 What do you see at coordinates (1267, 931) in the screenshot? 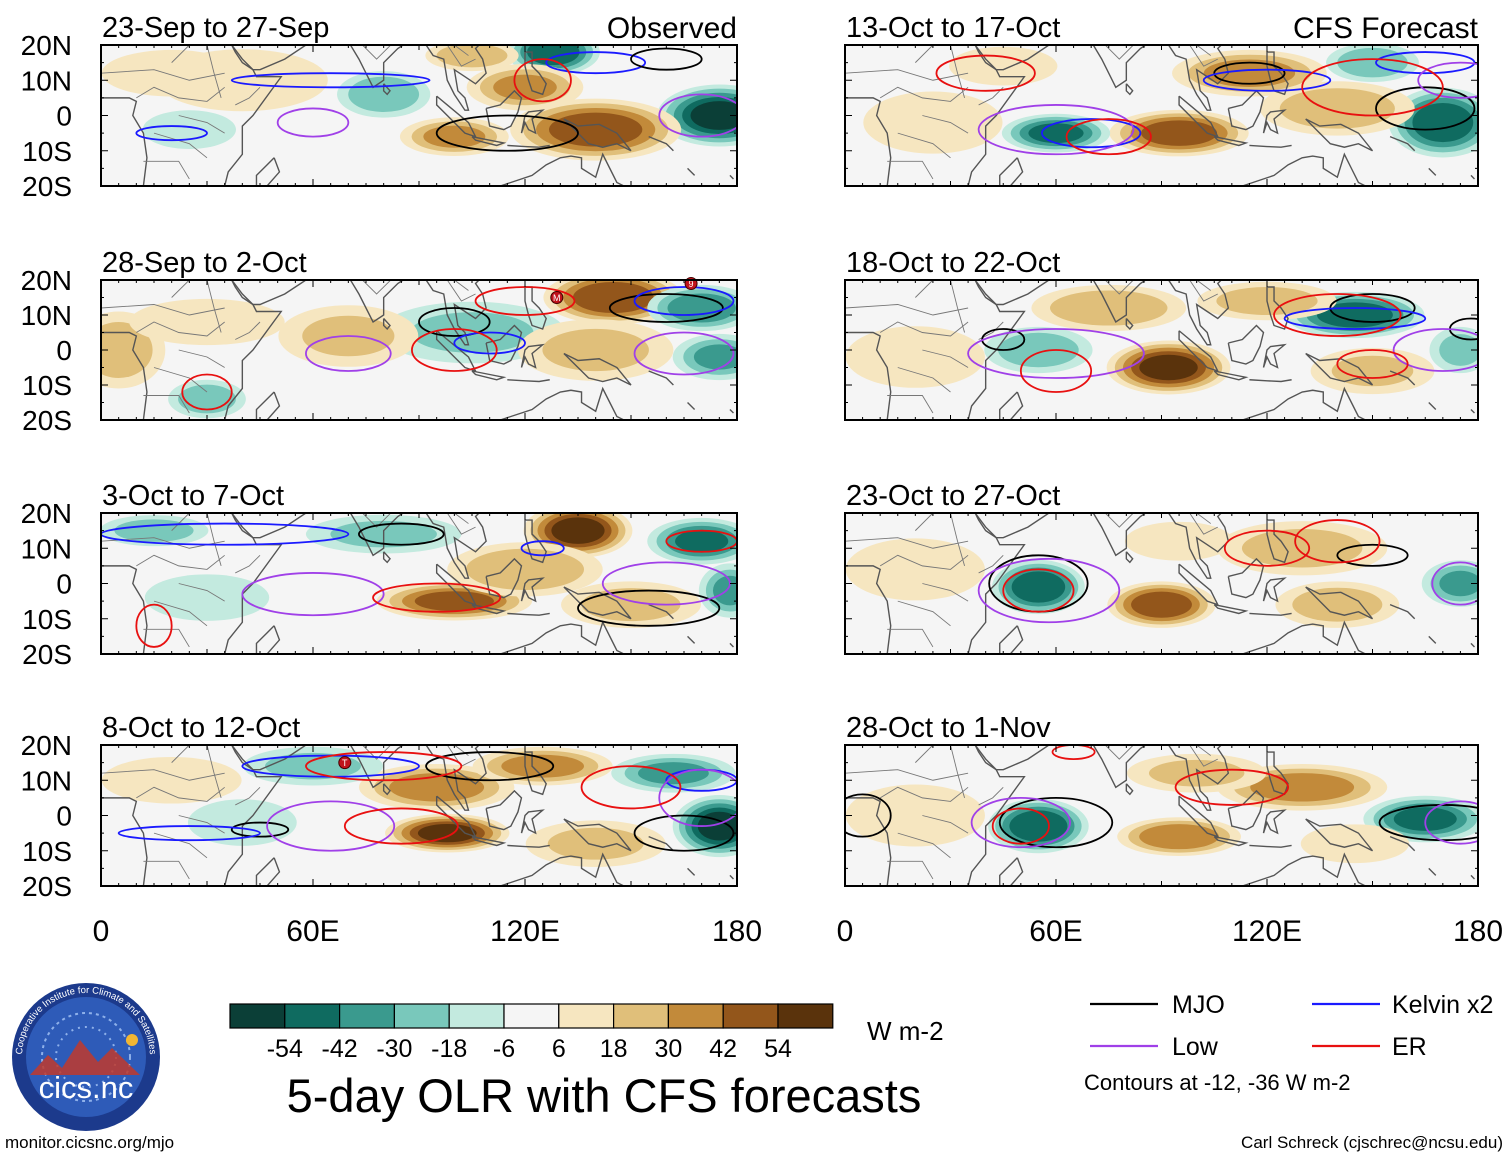
I see `longitude-label: 120E` at bounding box center [1267, 931].